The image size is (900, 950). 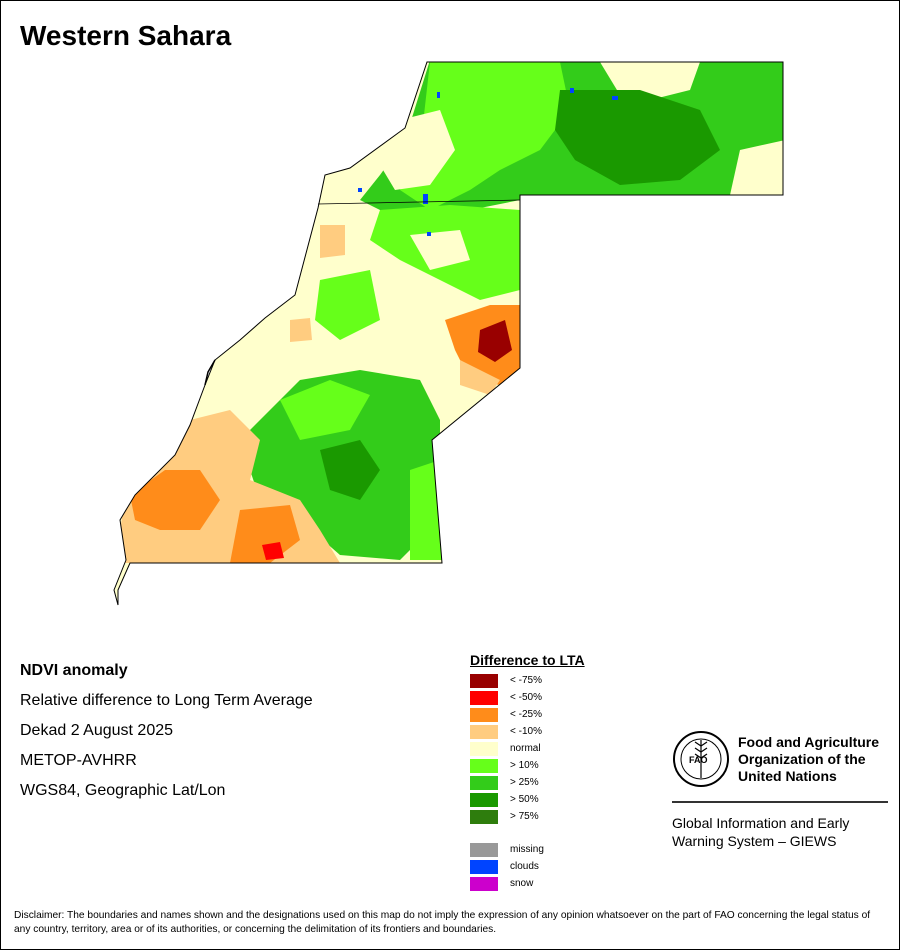 I want to click on legend-title: Difference to LTA, so click(x=527, y=660).